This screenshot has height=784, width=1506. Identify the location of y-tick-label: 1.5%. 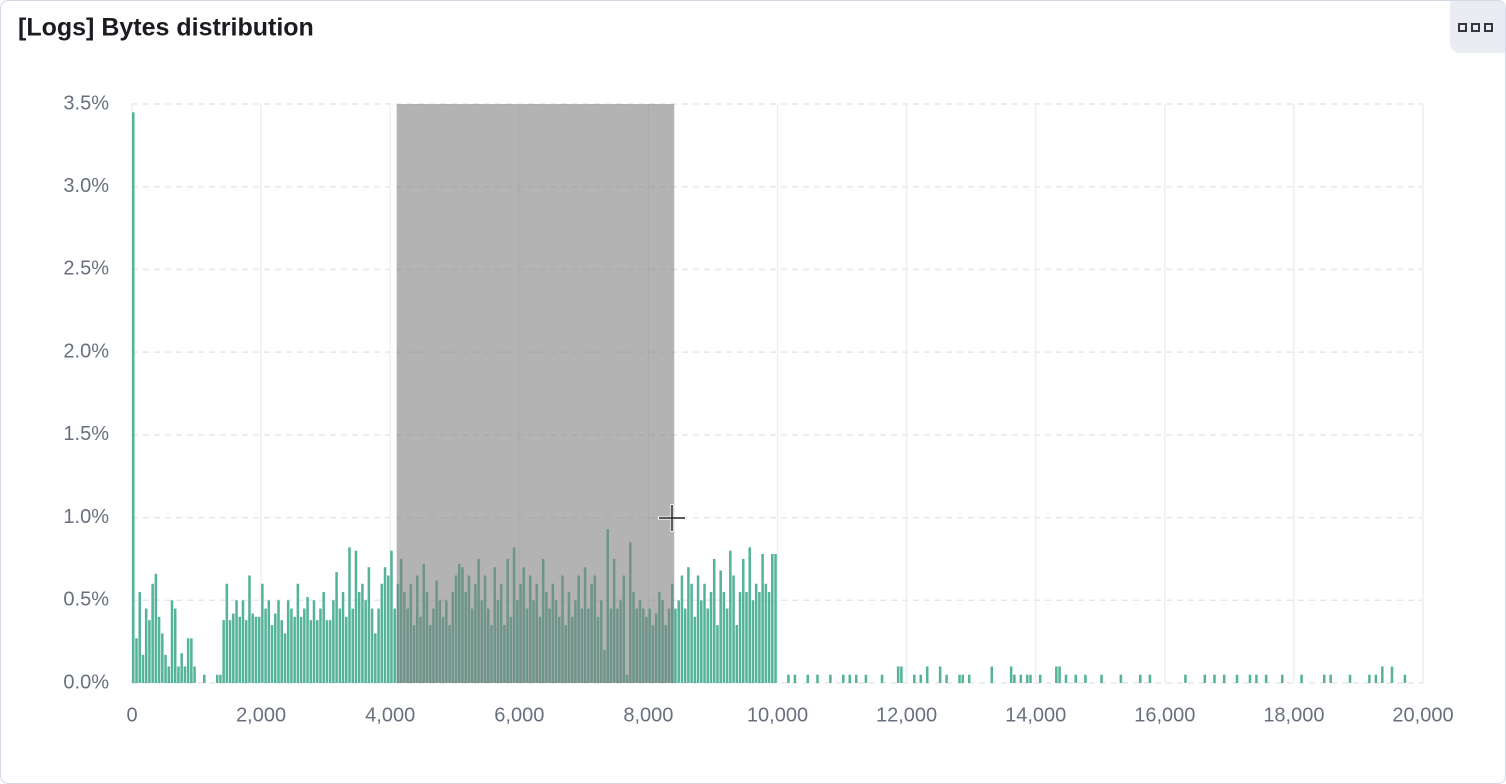
(86, 434).